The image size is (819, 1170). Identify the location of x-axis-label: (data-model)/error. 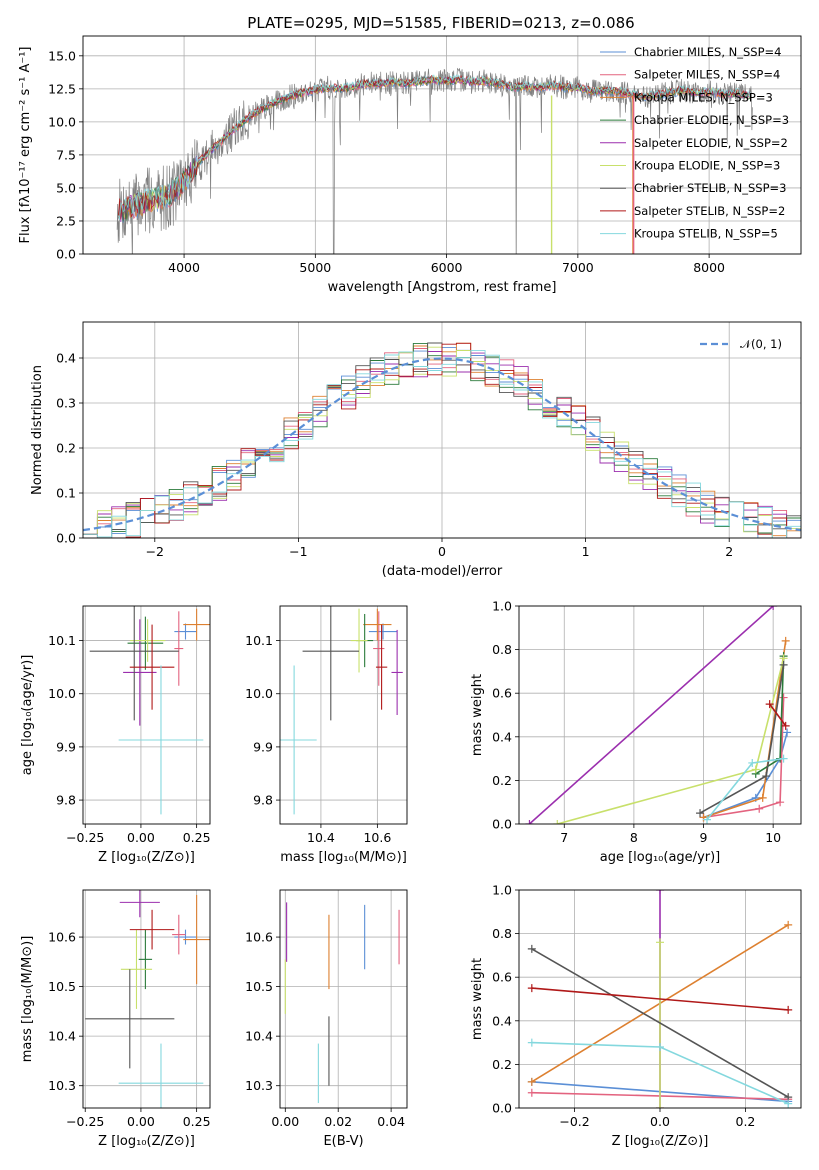
(442, 571).